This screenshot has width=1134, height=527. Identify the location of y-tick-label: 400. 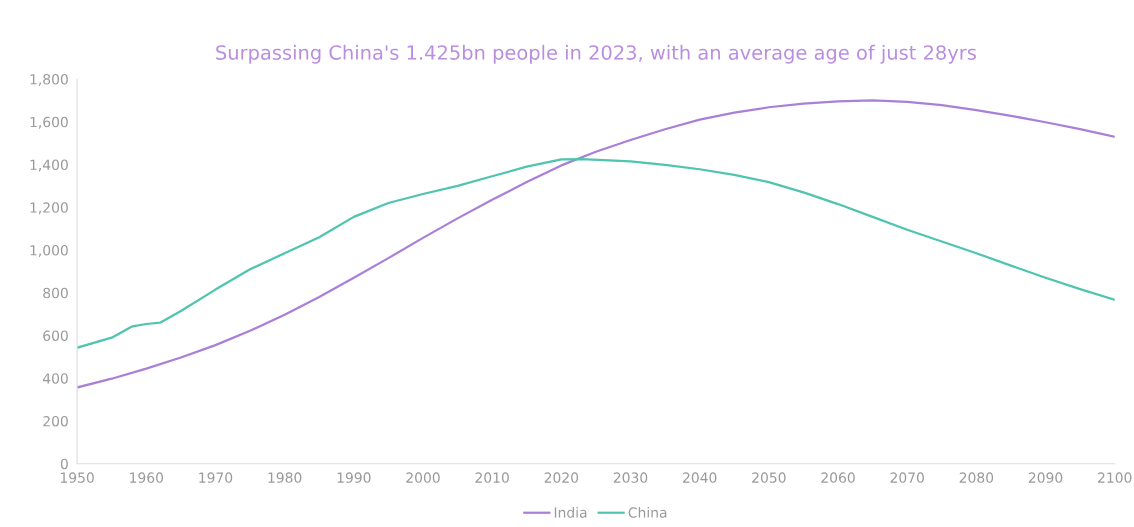
(55, 378).